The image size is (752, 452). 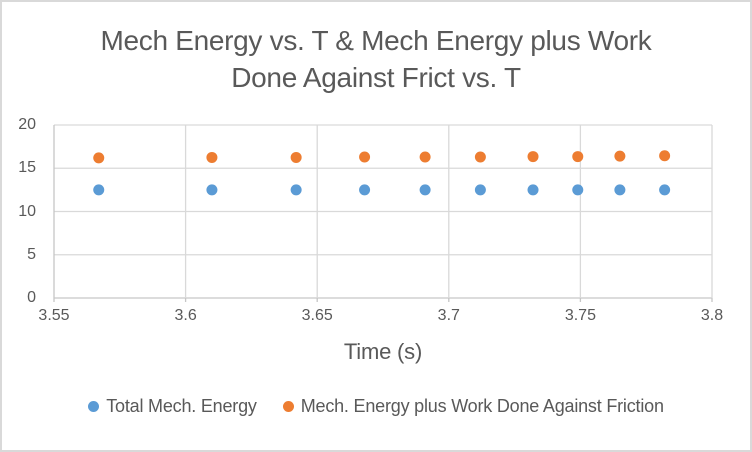 What do you see at coordinates (383, 351) in the screenshot?
I see `x-axis-title: Time (s)` at bounding box center [383, 351].